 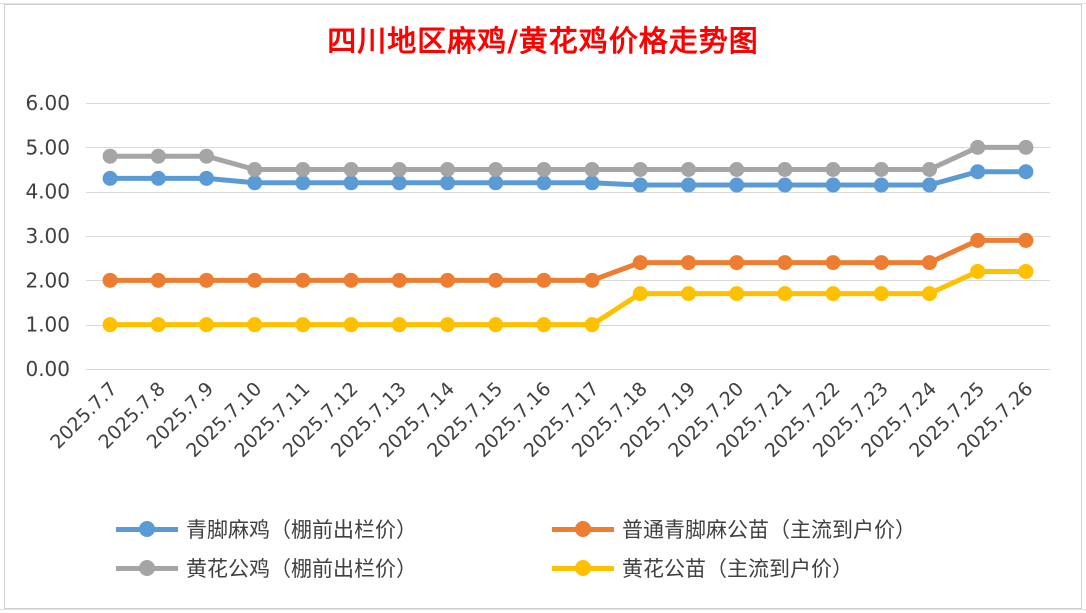 I want to click on legend-item-3: 黄花公苗（主流到户价）, so click(x=702, y=568).